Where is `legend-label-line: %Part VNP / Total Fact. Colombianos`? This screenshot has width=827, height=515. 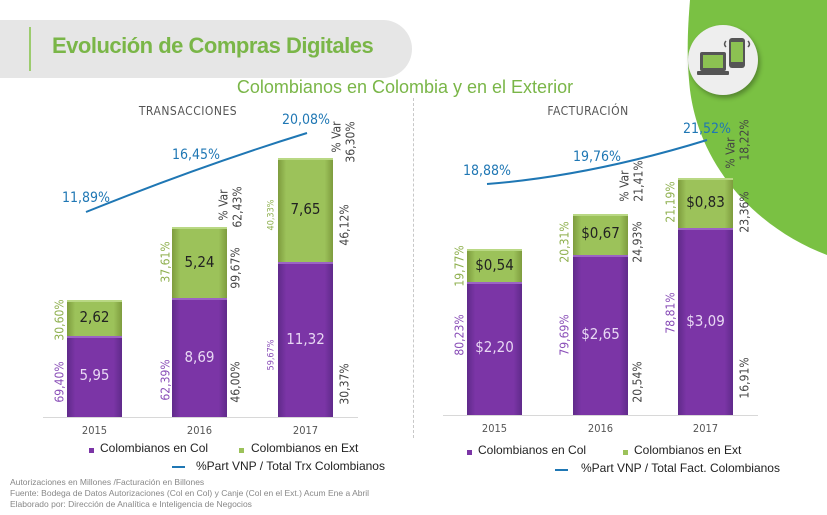 legend-label-line: %Part VNP / Total Fact. Colombianos is located at coordinates (680, 468).